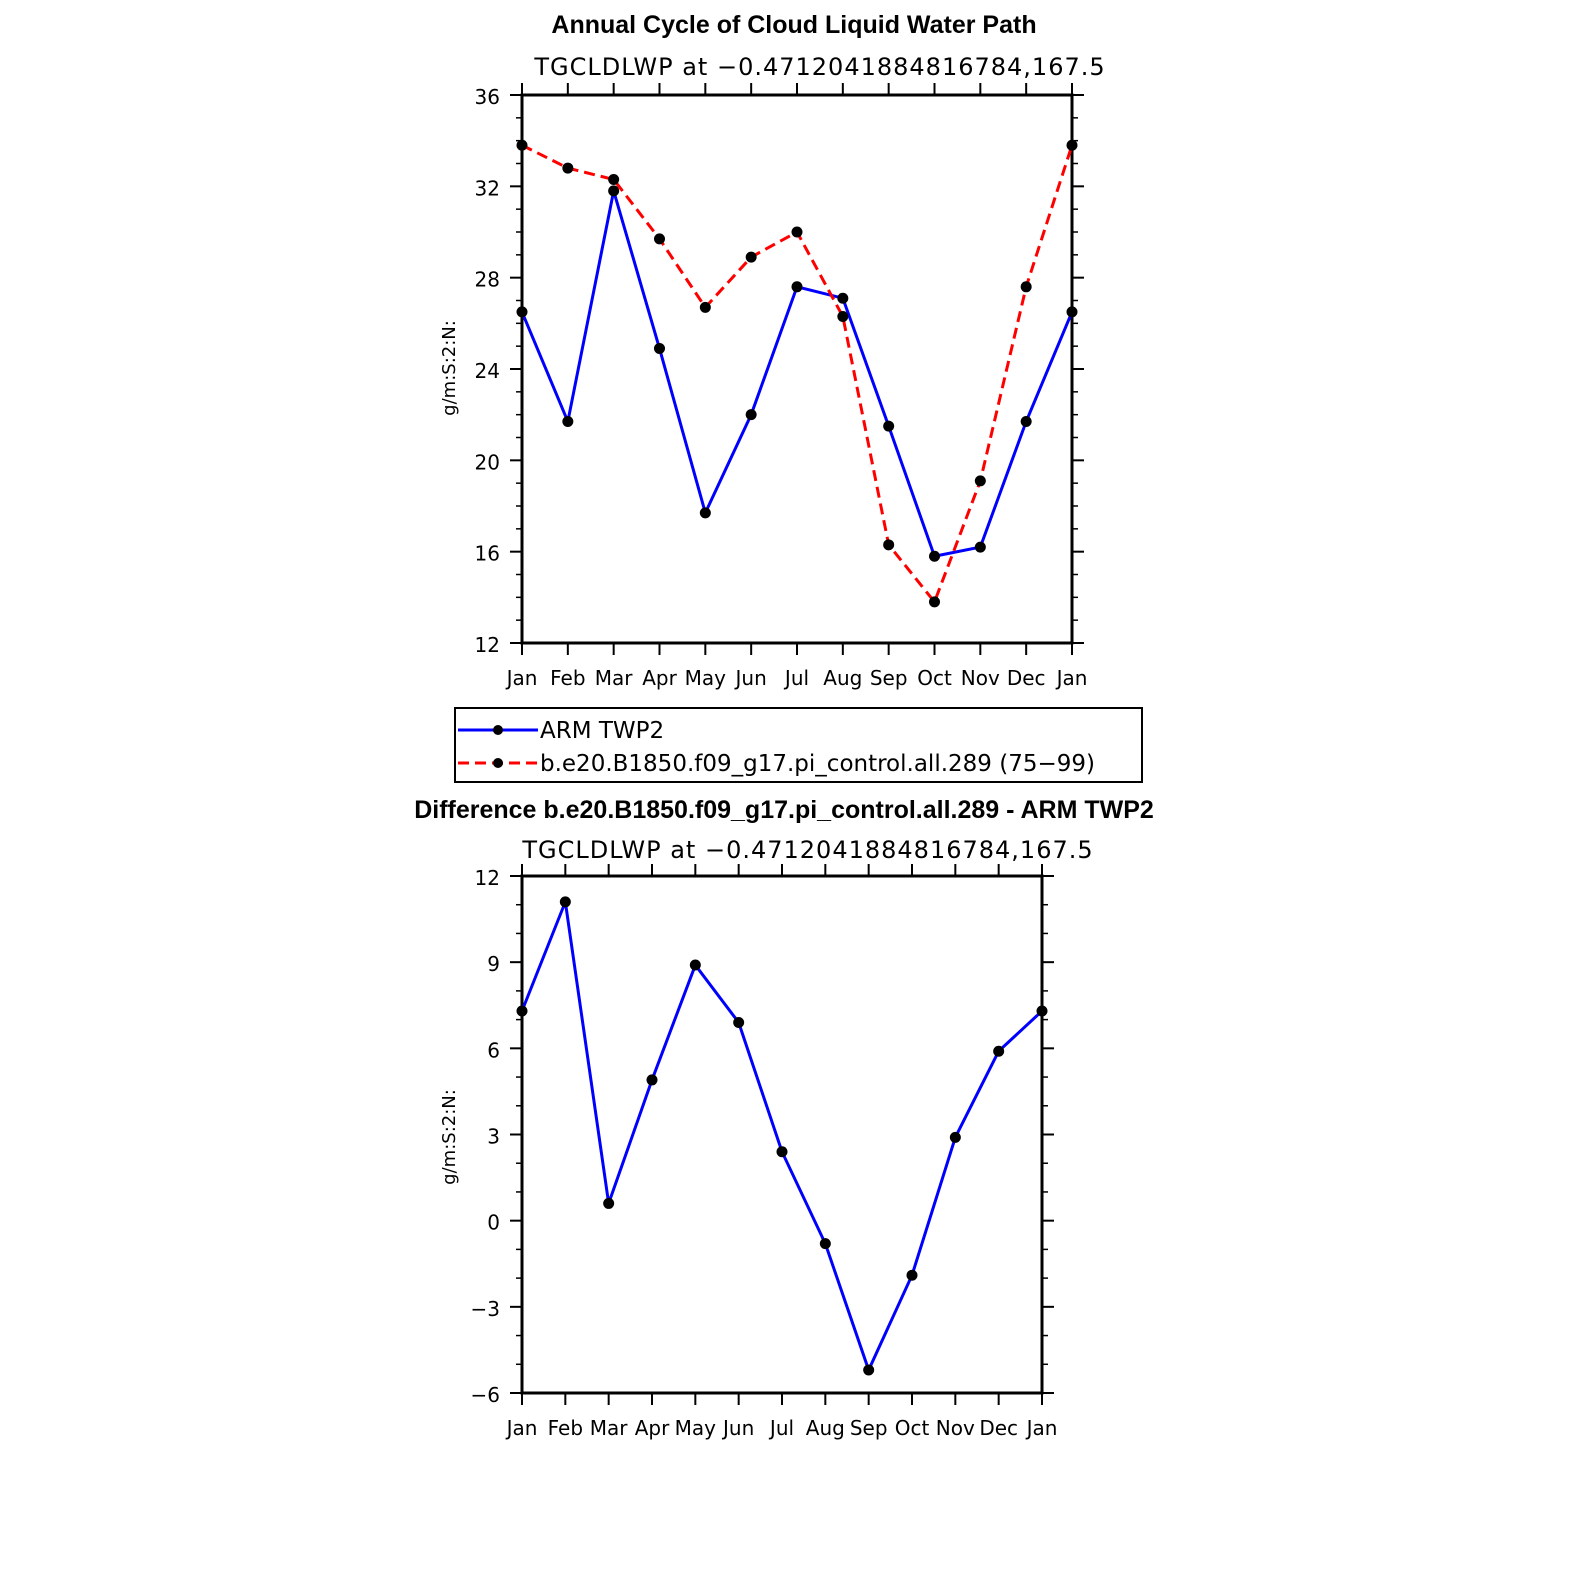  What do you see at coordinates (980, 678) in the screenshot?
I see `chart1-xtick-label: Nov` at bounding box center [980, 678].